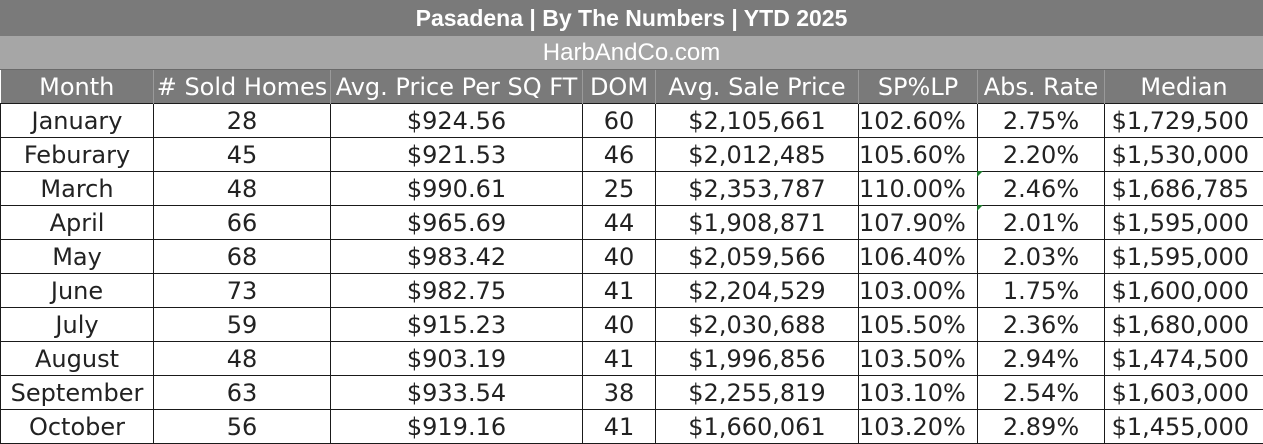  What do you see at coordinates (457, 87) in the screenshot?
I see `col-header-price-sqft: Avg. Price Per SQ FT` at bounding box center [457, 87].